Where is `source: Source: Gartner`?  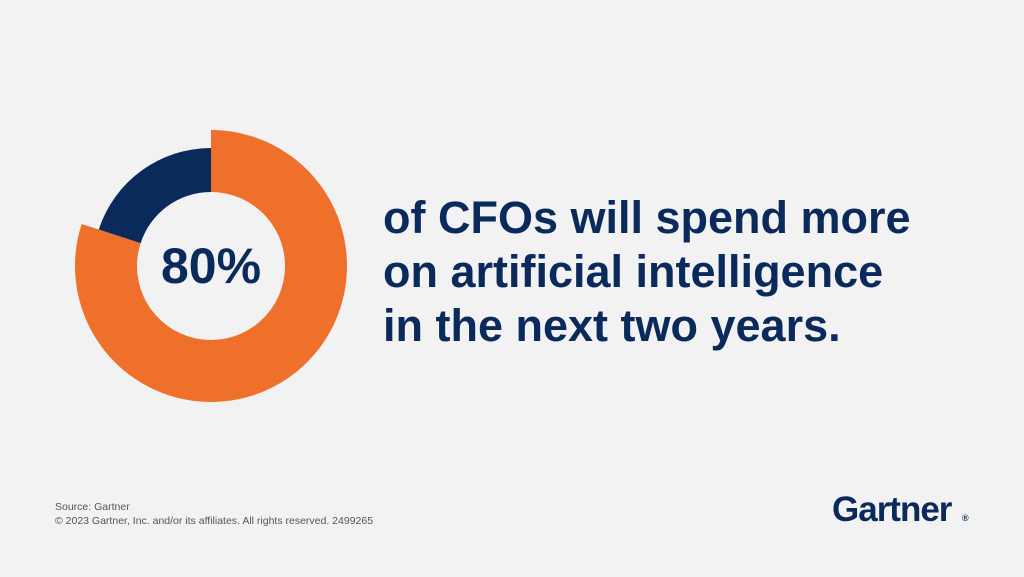
source: Source: Gartner is located at coordinates (92, 507).